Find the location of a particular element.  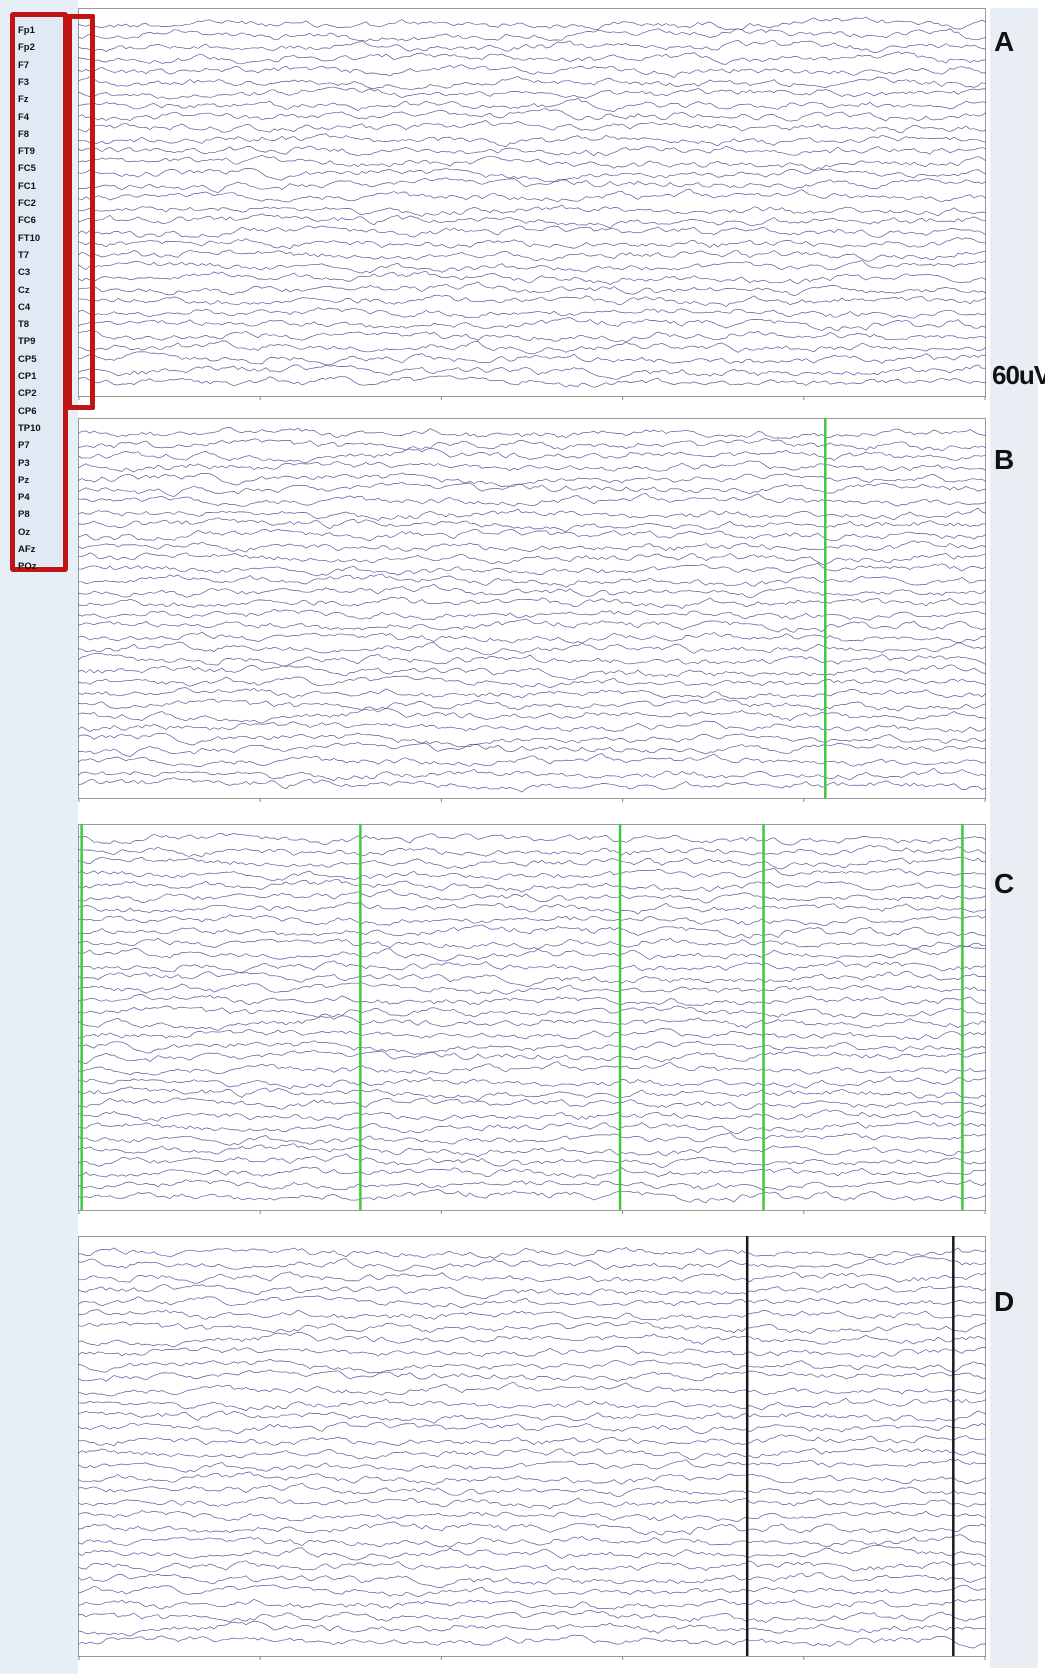

channel-label: F3 is located at coordinates (24, 82).